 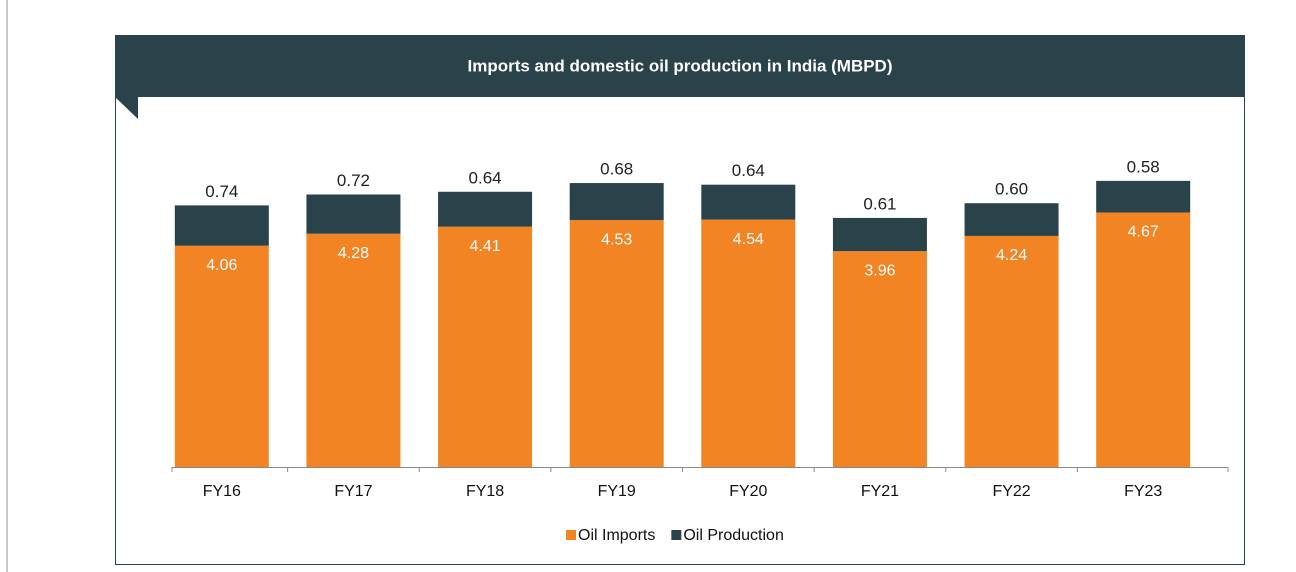 What do you see at coordinates (221, 191) in the screenshot?
I see `data-label: 0.74` at bounding box center [221, 191].